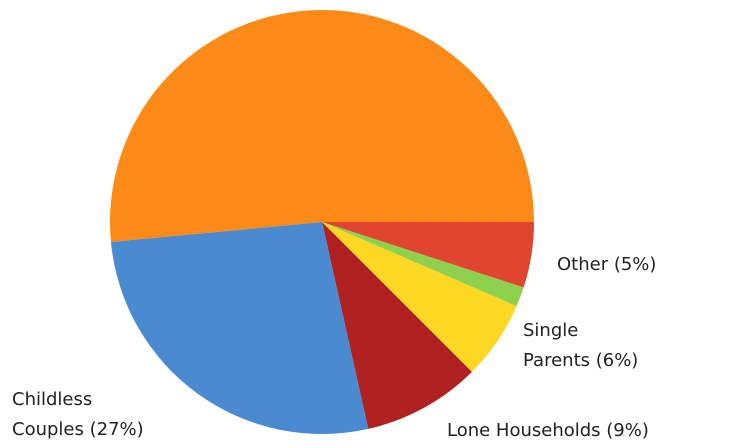 This screenshot has height=448, width=731. Describe the element at coordinates (548, 430) in the screenshot. I see `slice-label: Lone Households (9%)` at that location.